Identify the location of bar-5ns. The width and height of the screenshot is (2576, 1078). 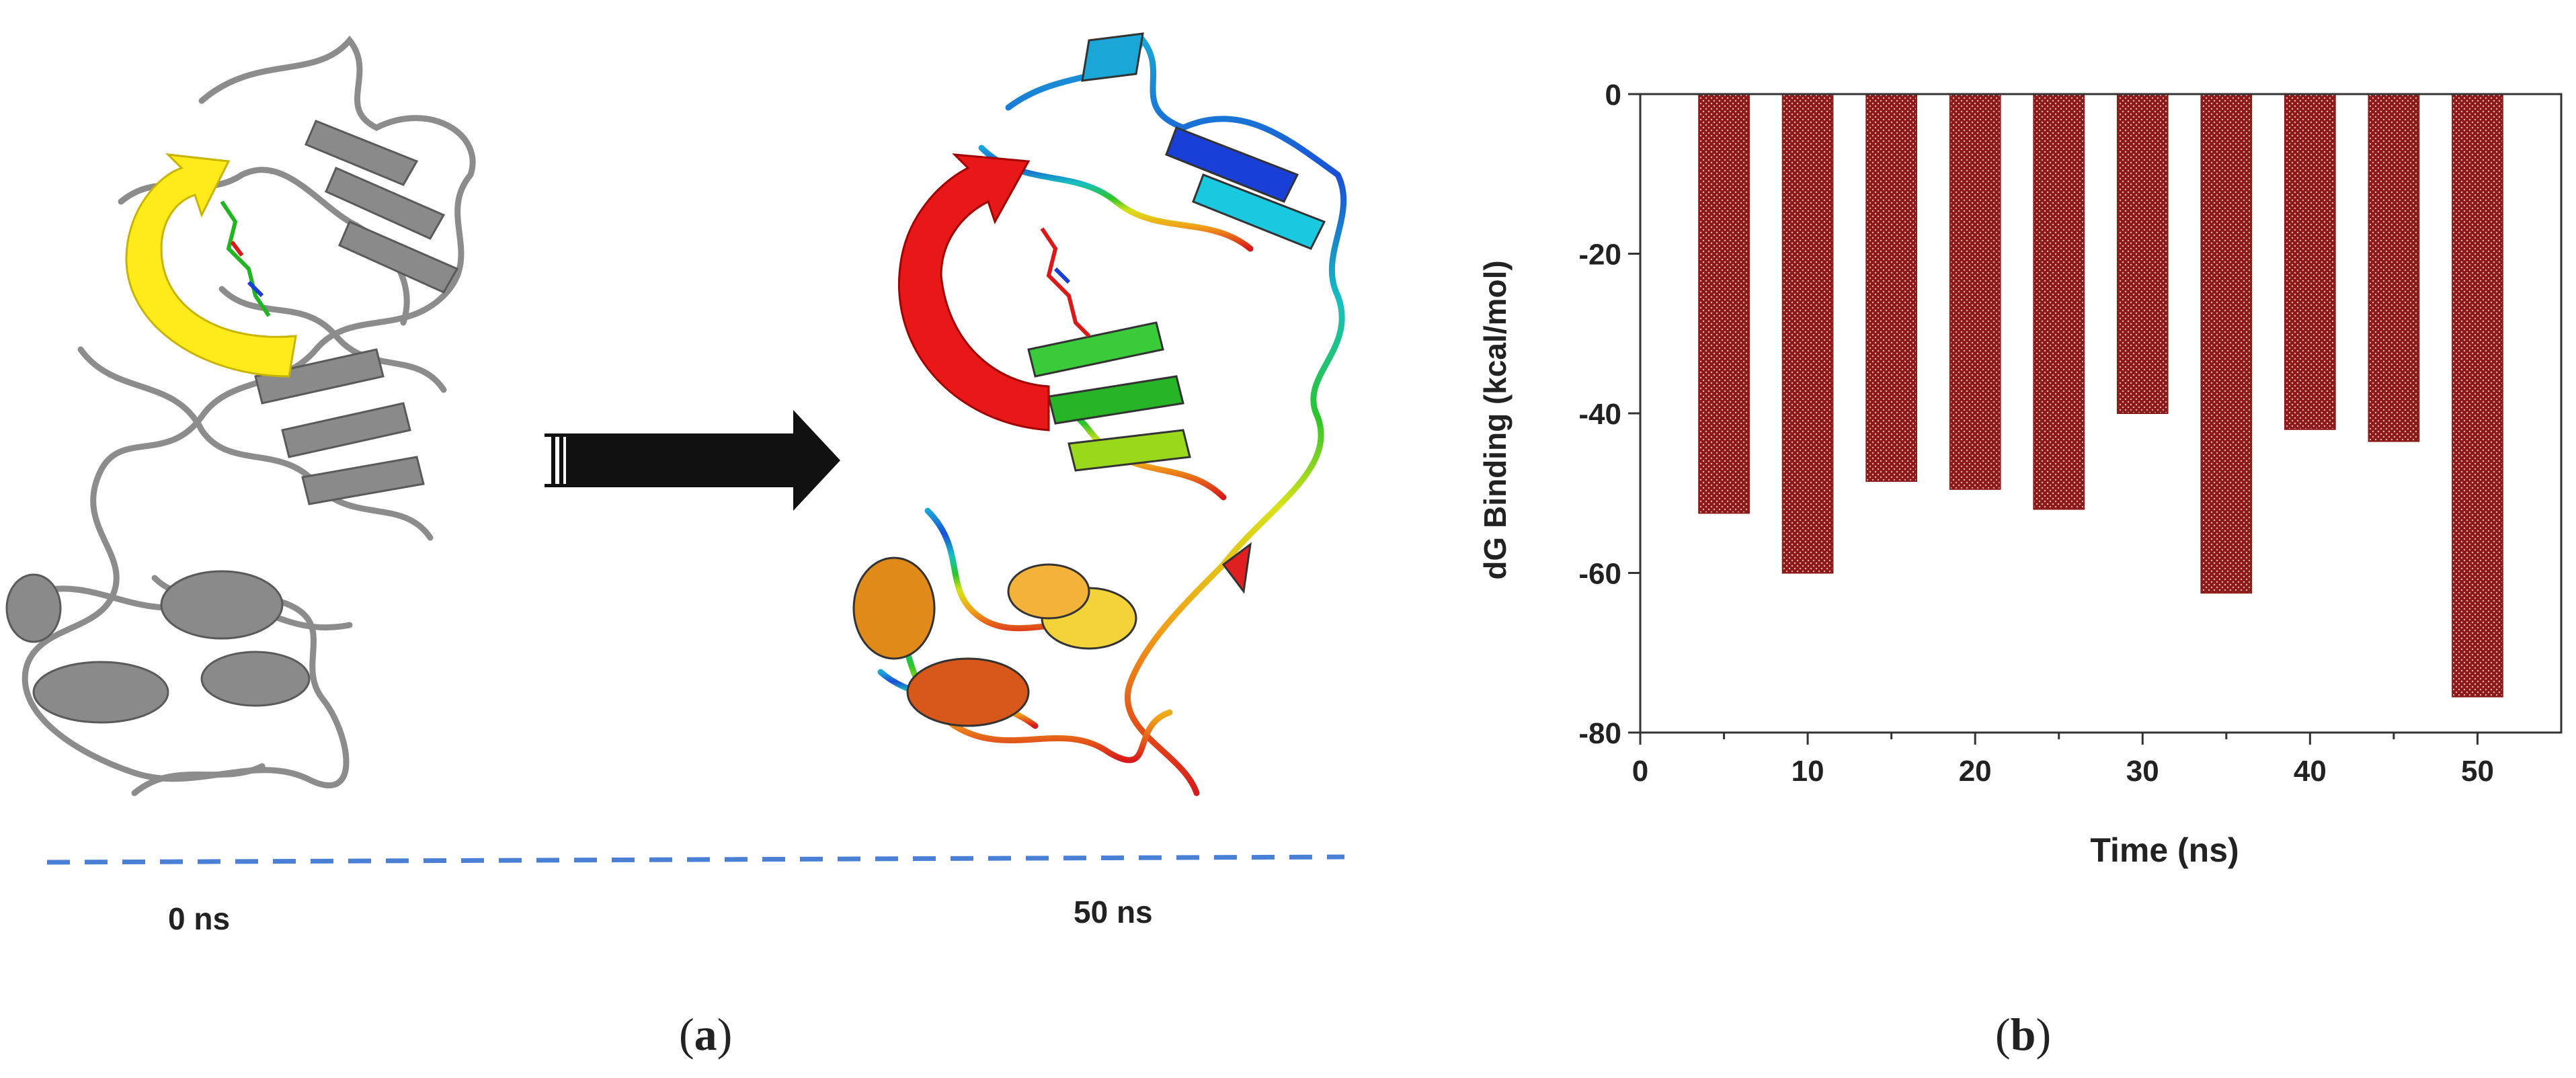
(1724, 303).